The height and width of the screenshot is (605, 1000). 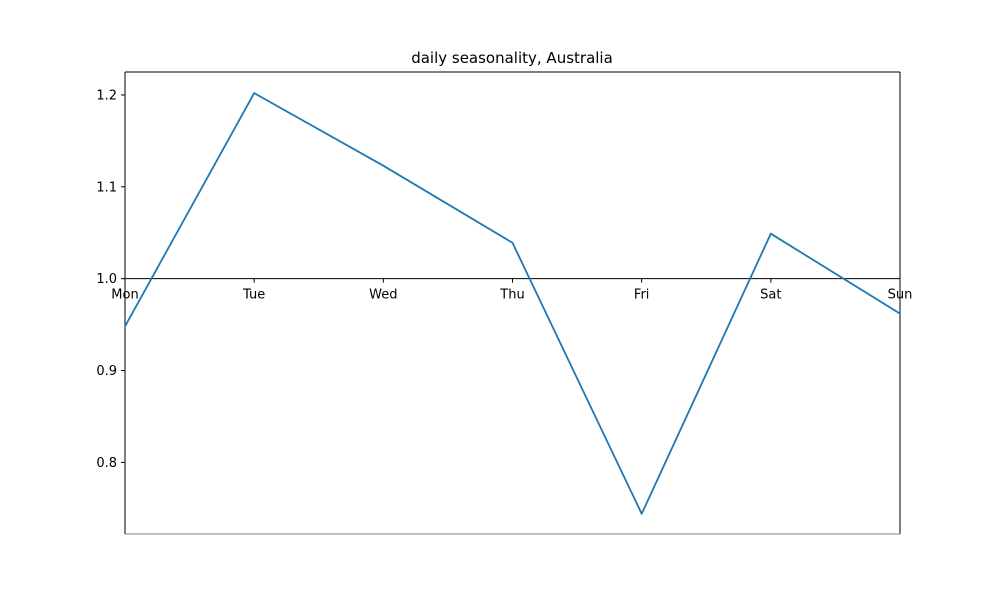 What do you see at coordinates (124, 295) in the screenshot?
I see `x-tick-label: Mon` at bounding box center [124, 295].